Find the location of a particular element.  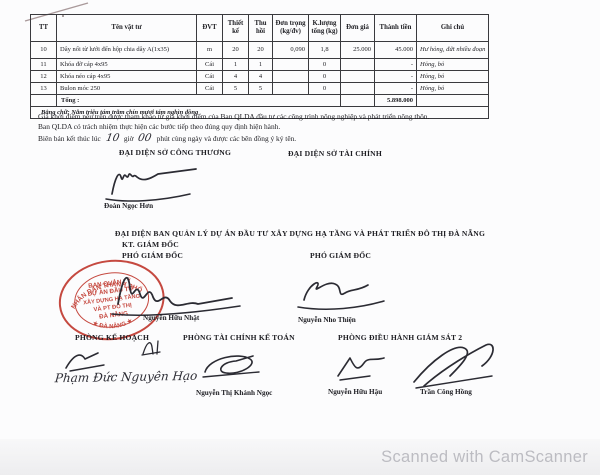

handwritten-hour: 10 is located at coordinates (112, 137).